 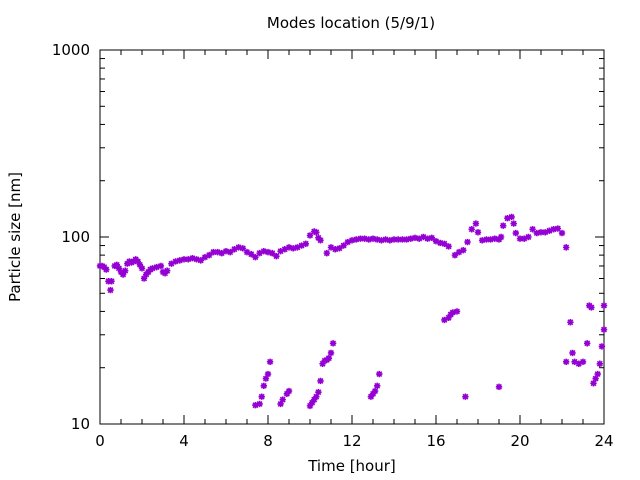 I want to click on y-tick-label: 10, so click(x=80, y=424).